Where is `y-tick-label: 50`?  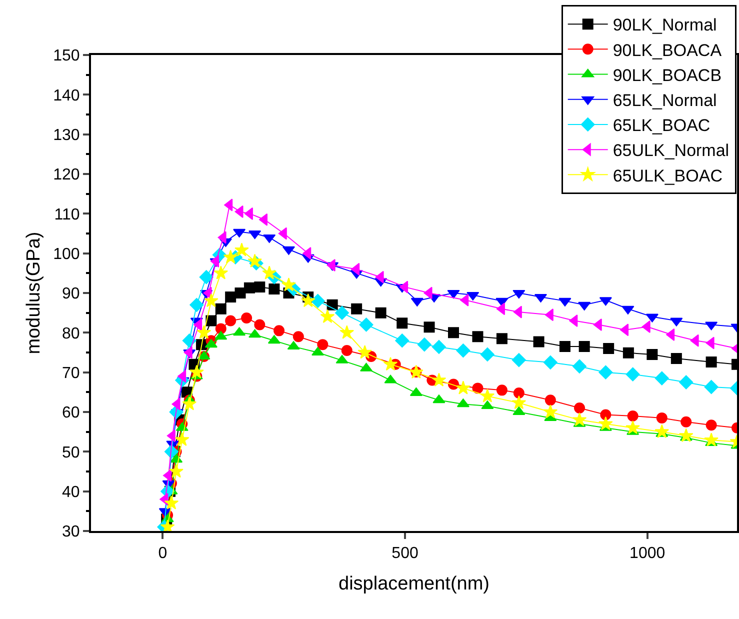 y-tick-label: 50 is located at coordinates (71, 453).